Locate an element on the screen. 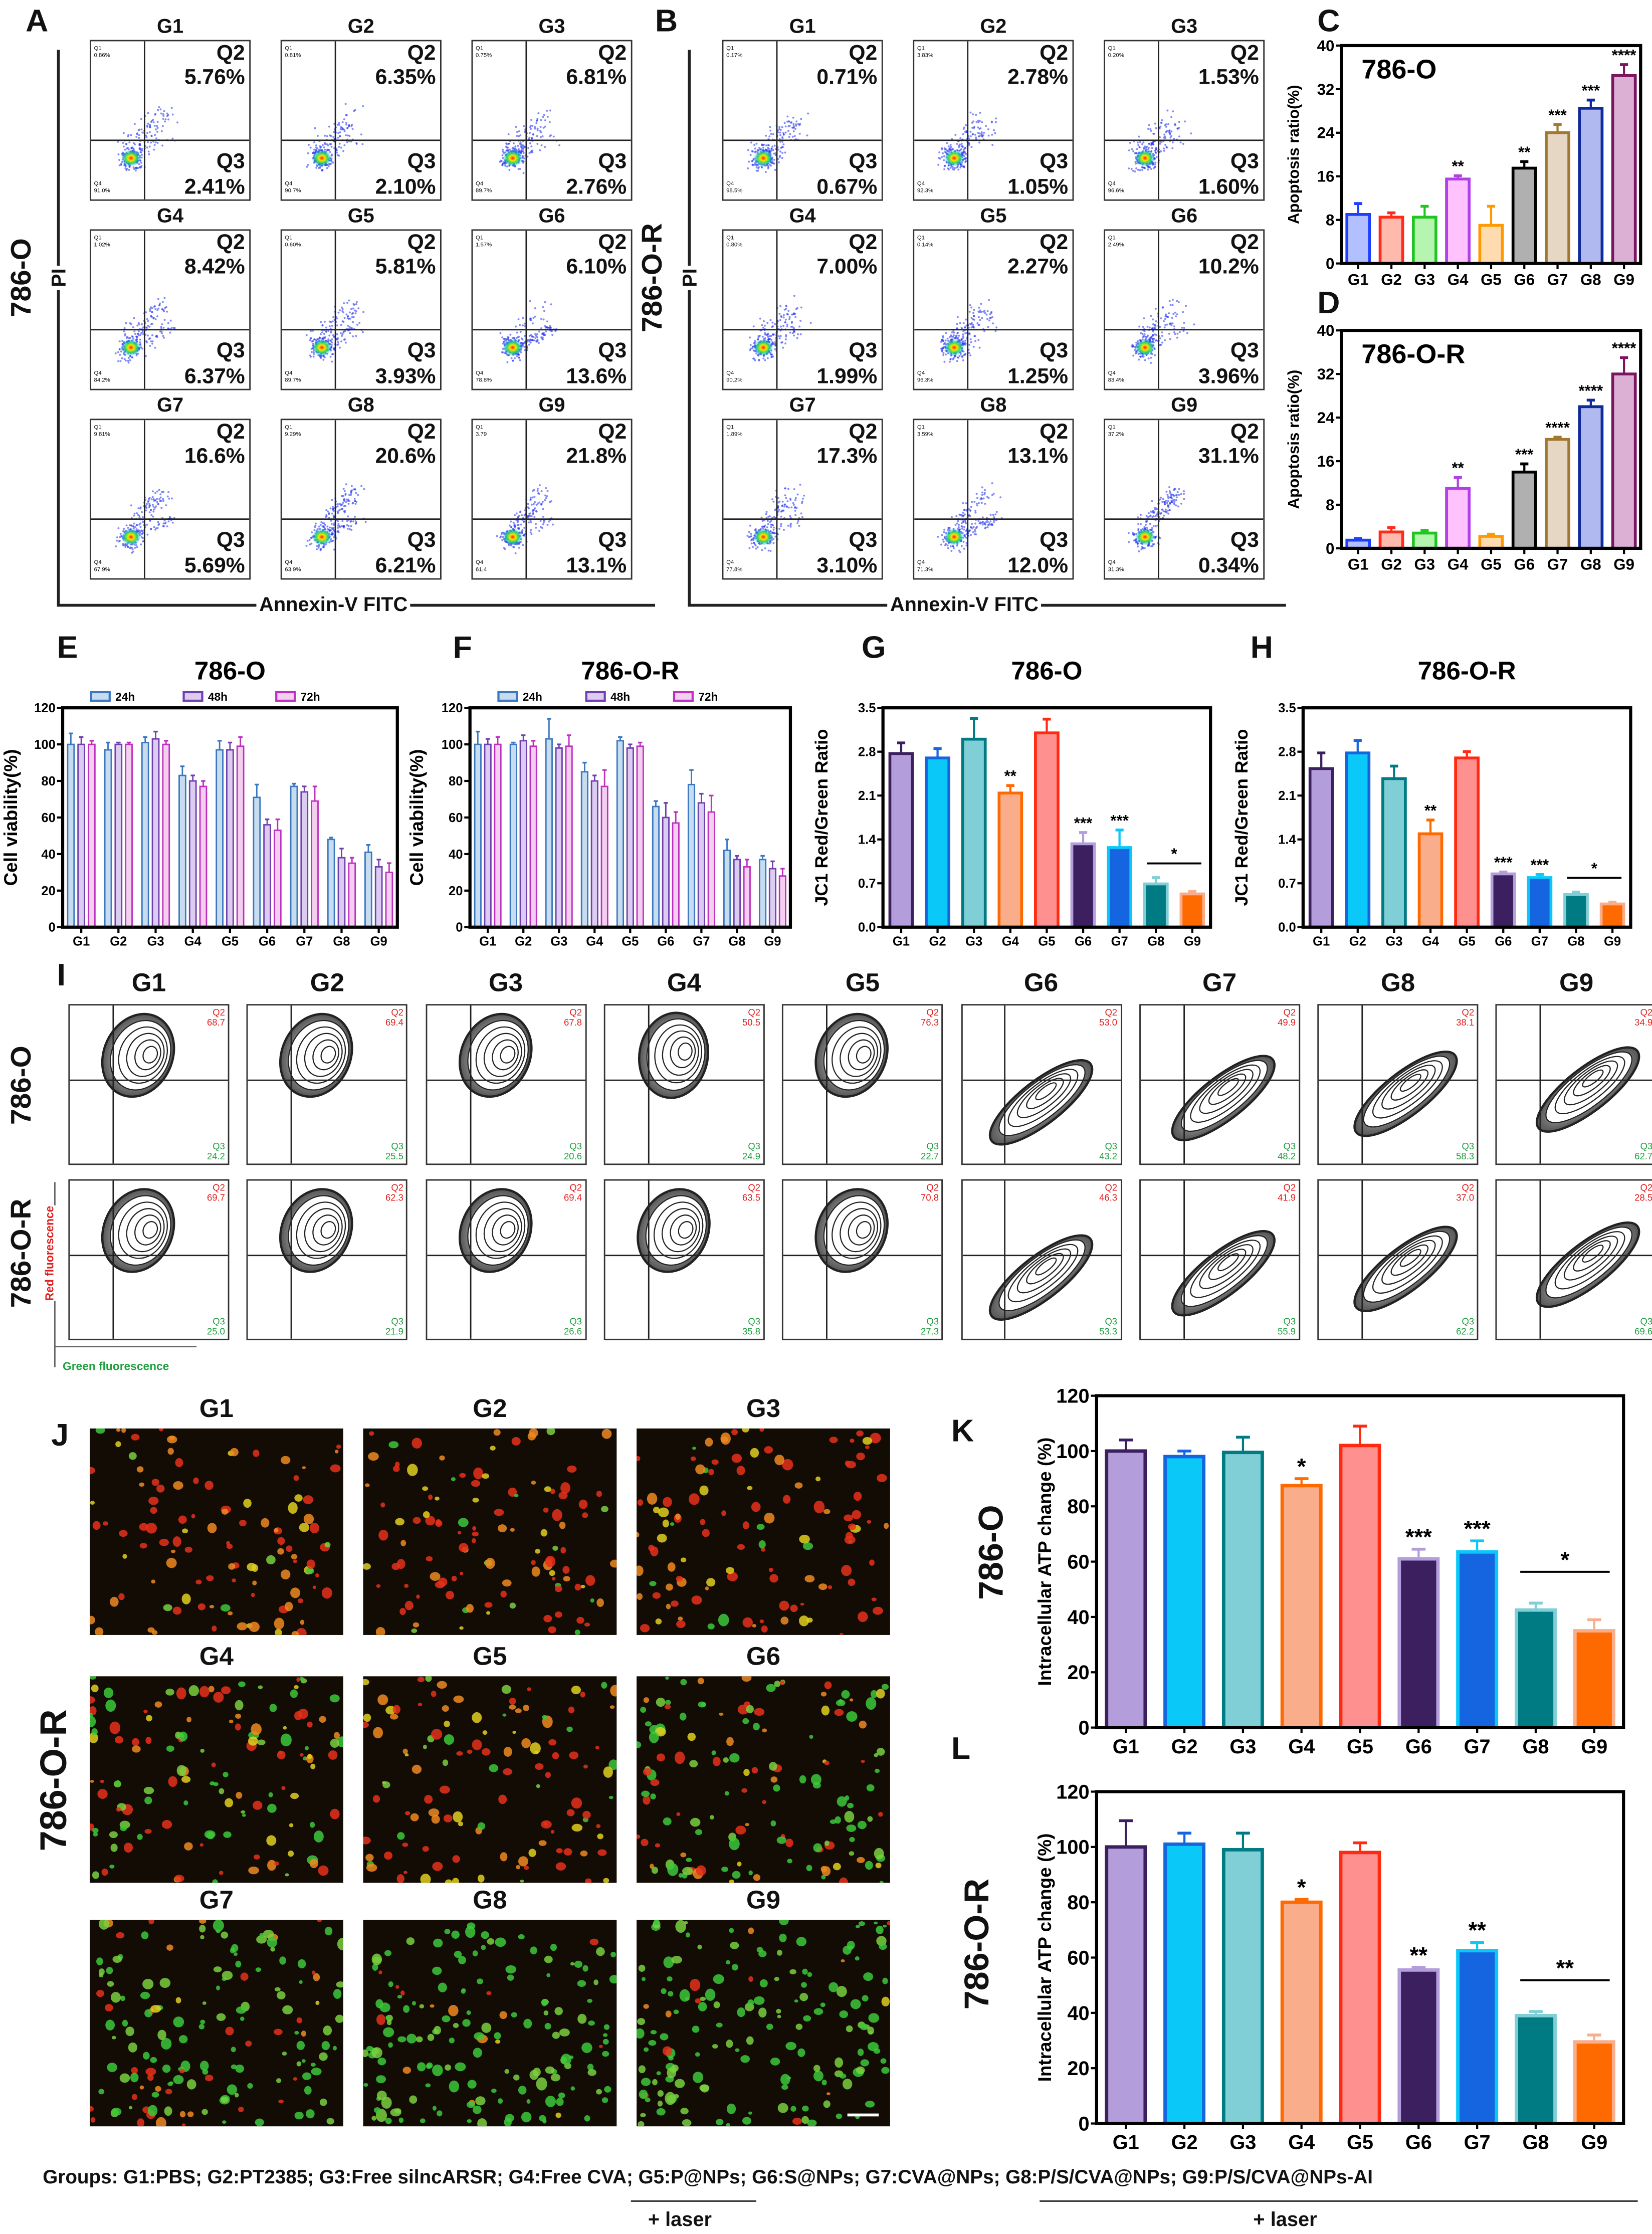  panel-label-a: A is located at coordinates (38, 21).